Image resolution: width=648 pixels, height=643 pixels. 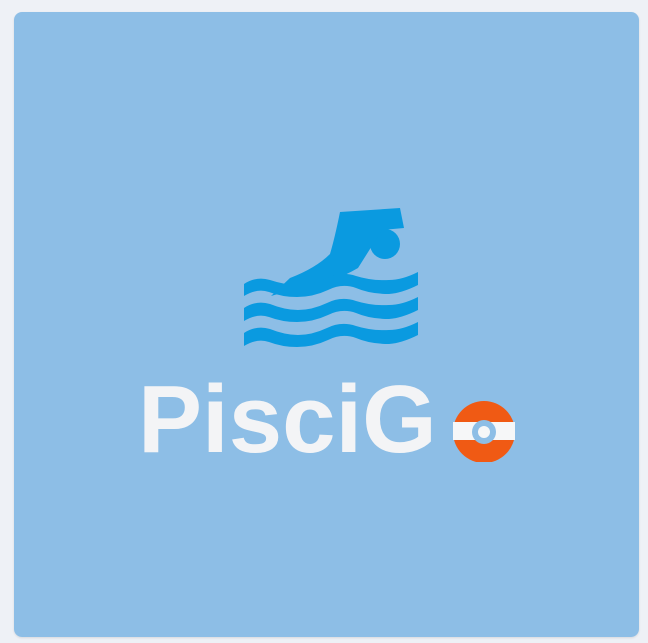 I want to click on brand-wordmark: PisciG, so click(x=327, y=414).